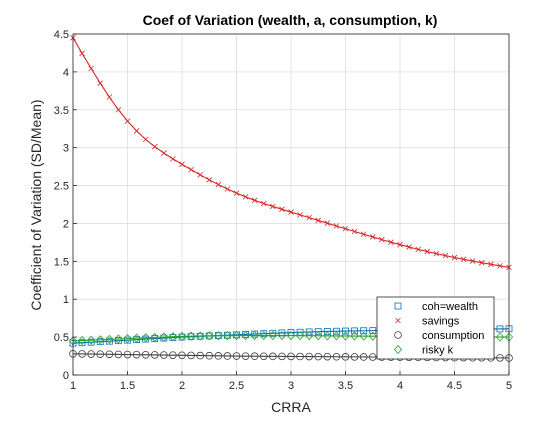  Describe the element at coordinates (127, 386) in the screenshot. I see `x-tick-label: 1.5` at that location.